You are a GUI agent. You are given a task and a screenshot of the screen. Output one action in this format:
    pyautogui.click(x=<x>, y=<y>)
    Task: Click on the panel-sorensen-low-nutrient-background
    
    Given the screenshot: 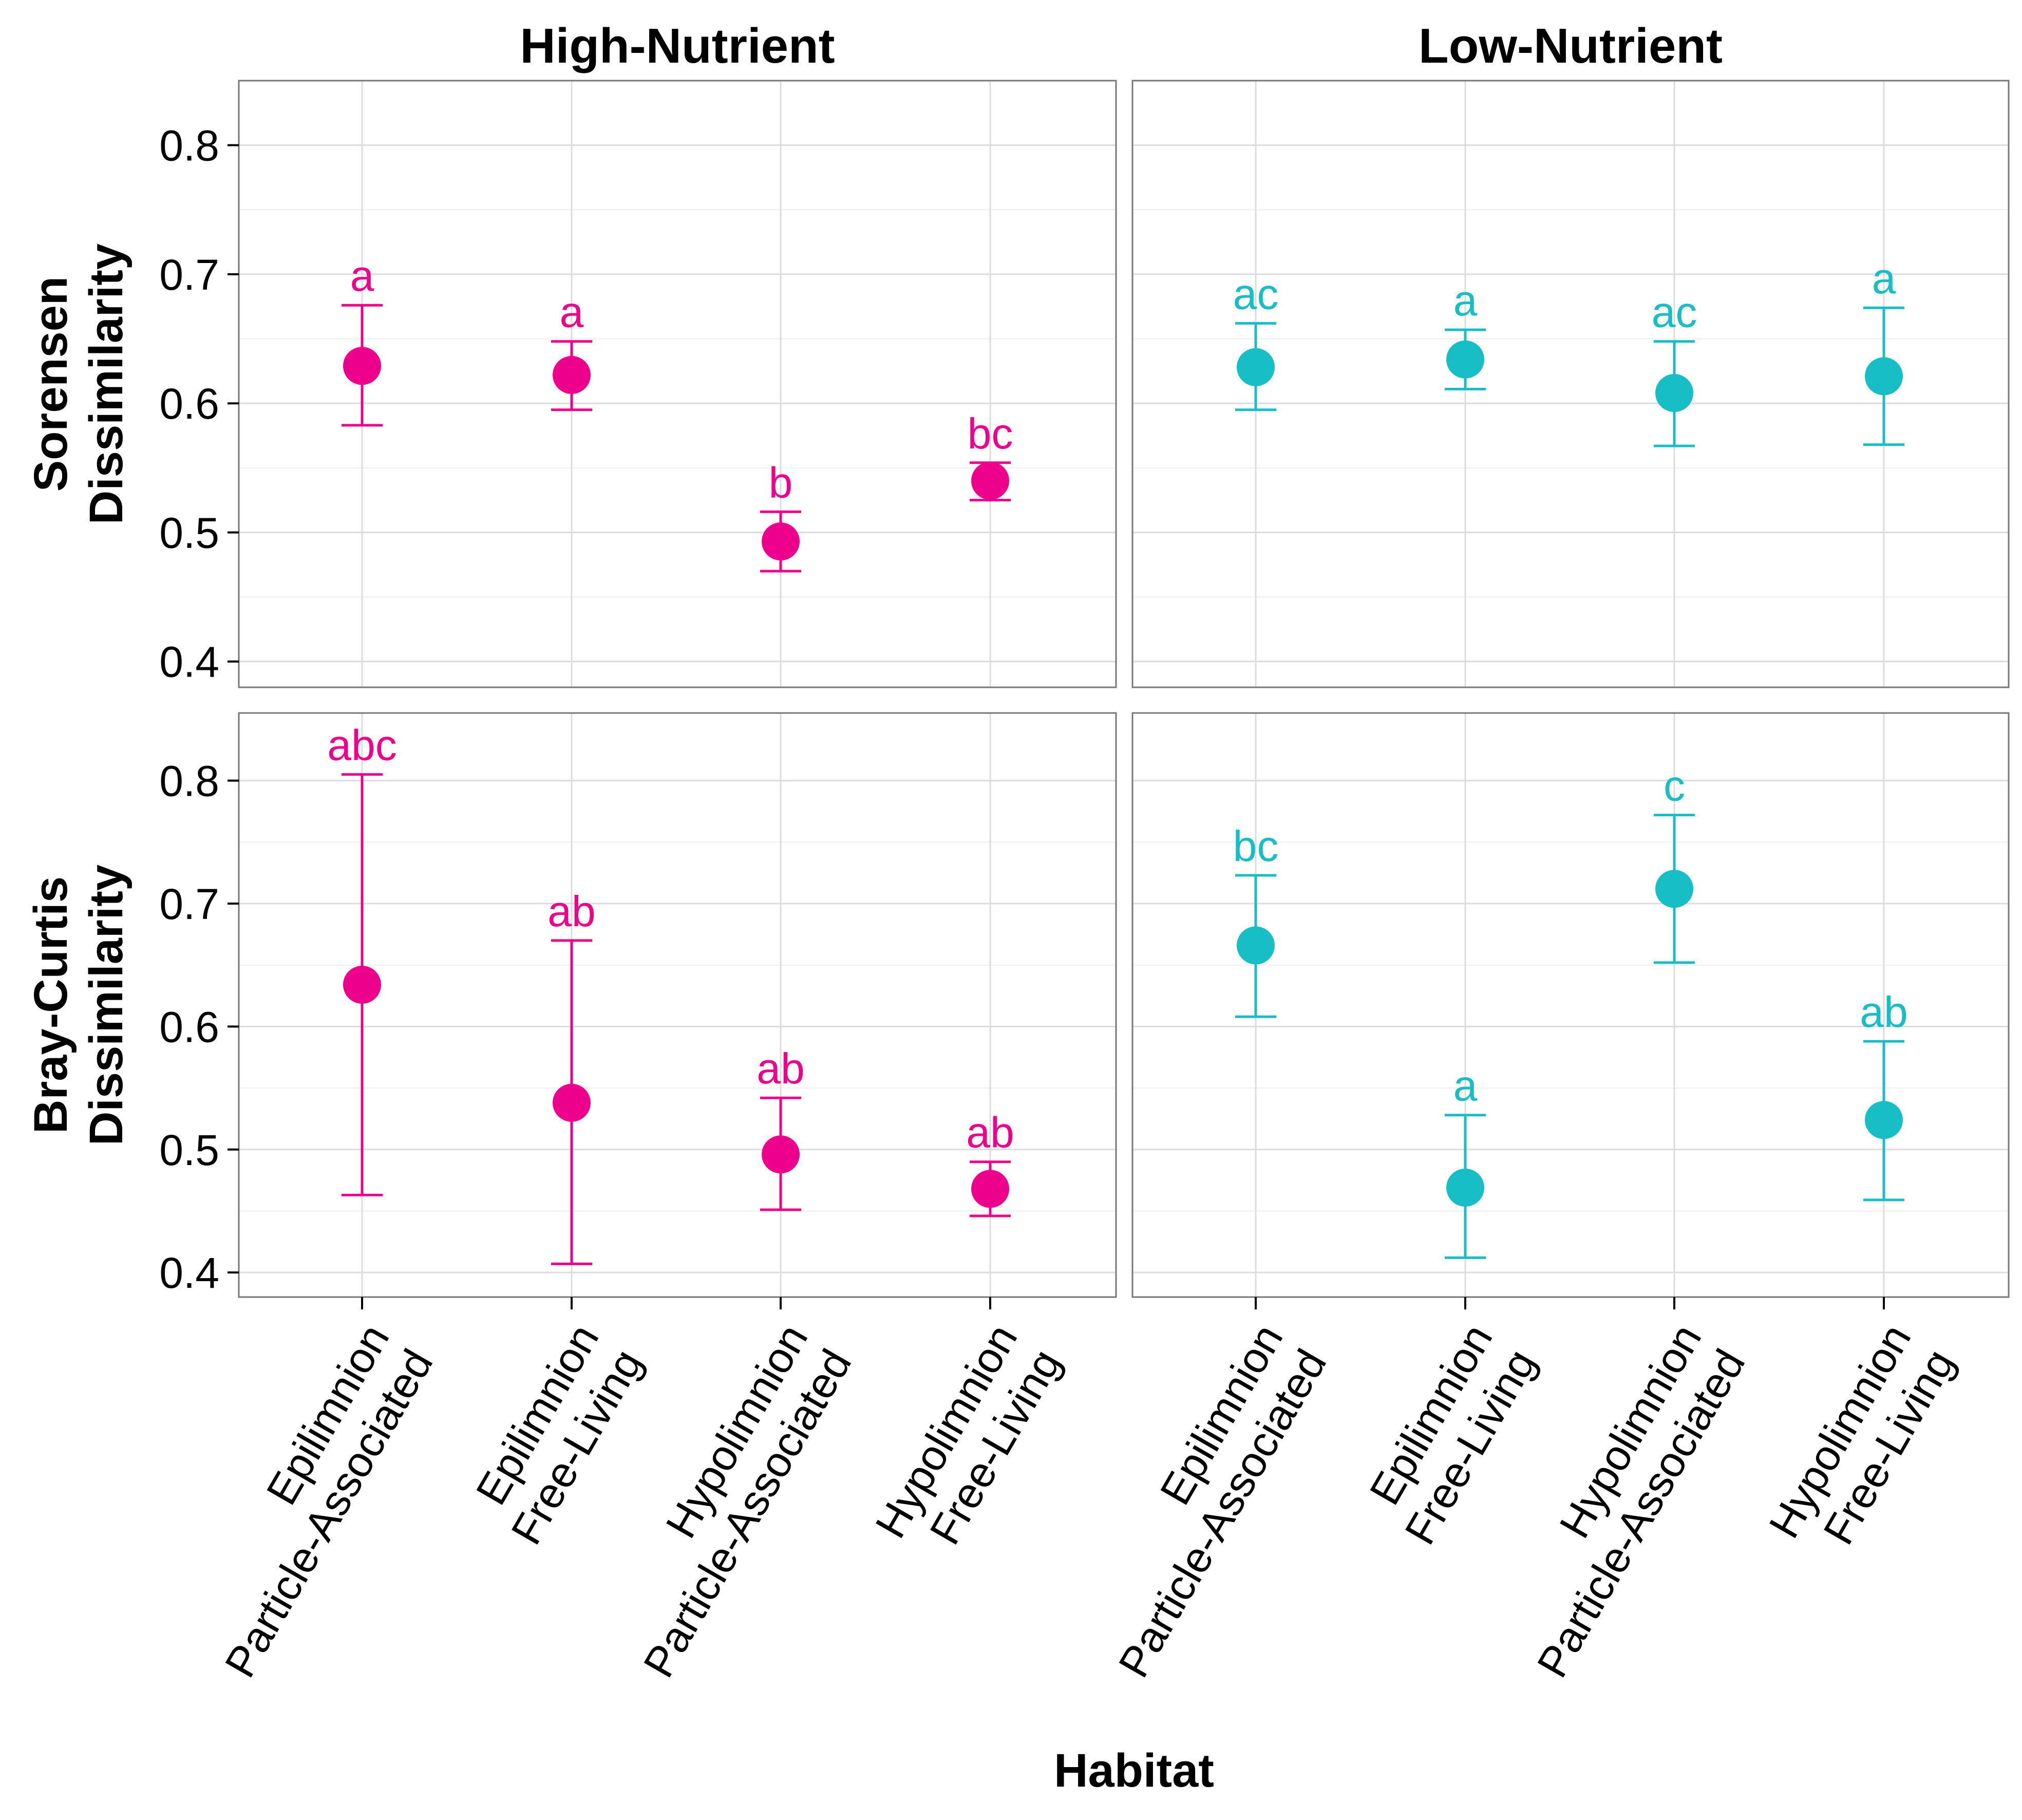 What is the action you would take?
    pyautogui.click(x=1570, y=384)
    